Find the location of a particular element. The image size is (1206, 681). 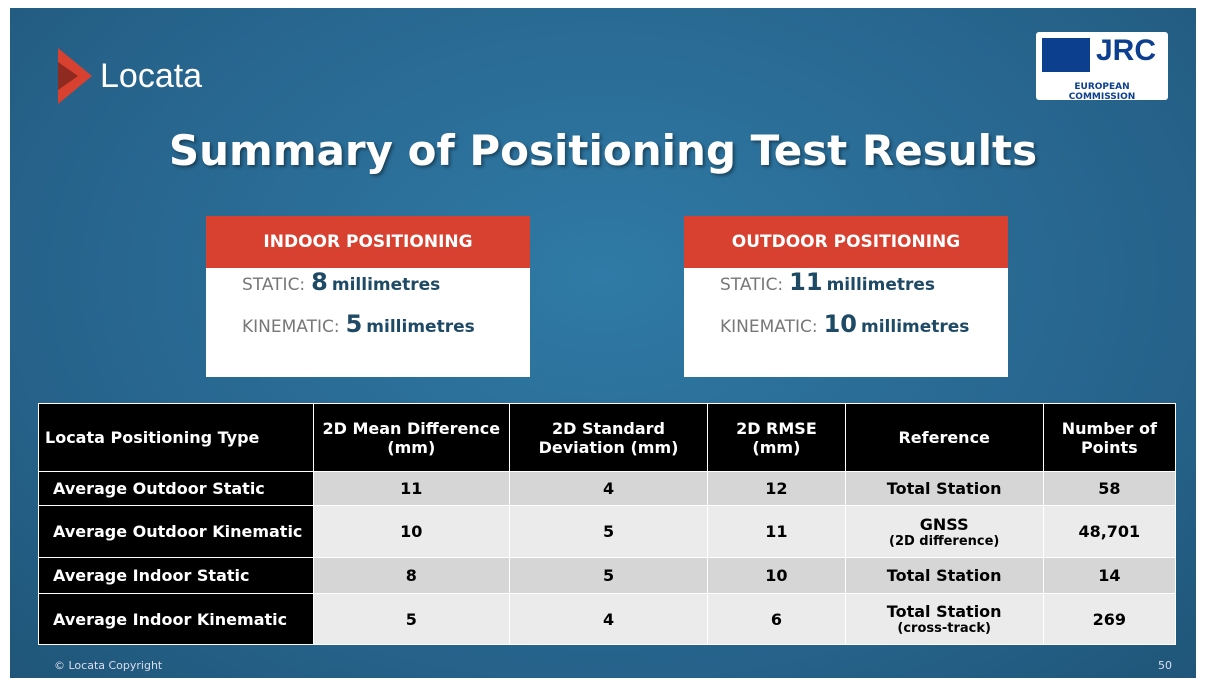

box-line: KINEMATIC: 10 millimetres is located at coordinates (864, 331).